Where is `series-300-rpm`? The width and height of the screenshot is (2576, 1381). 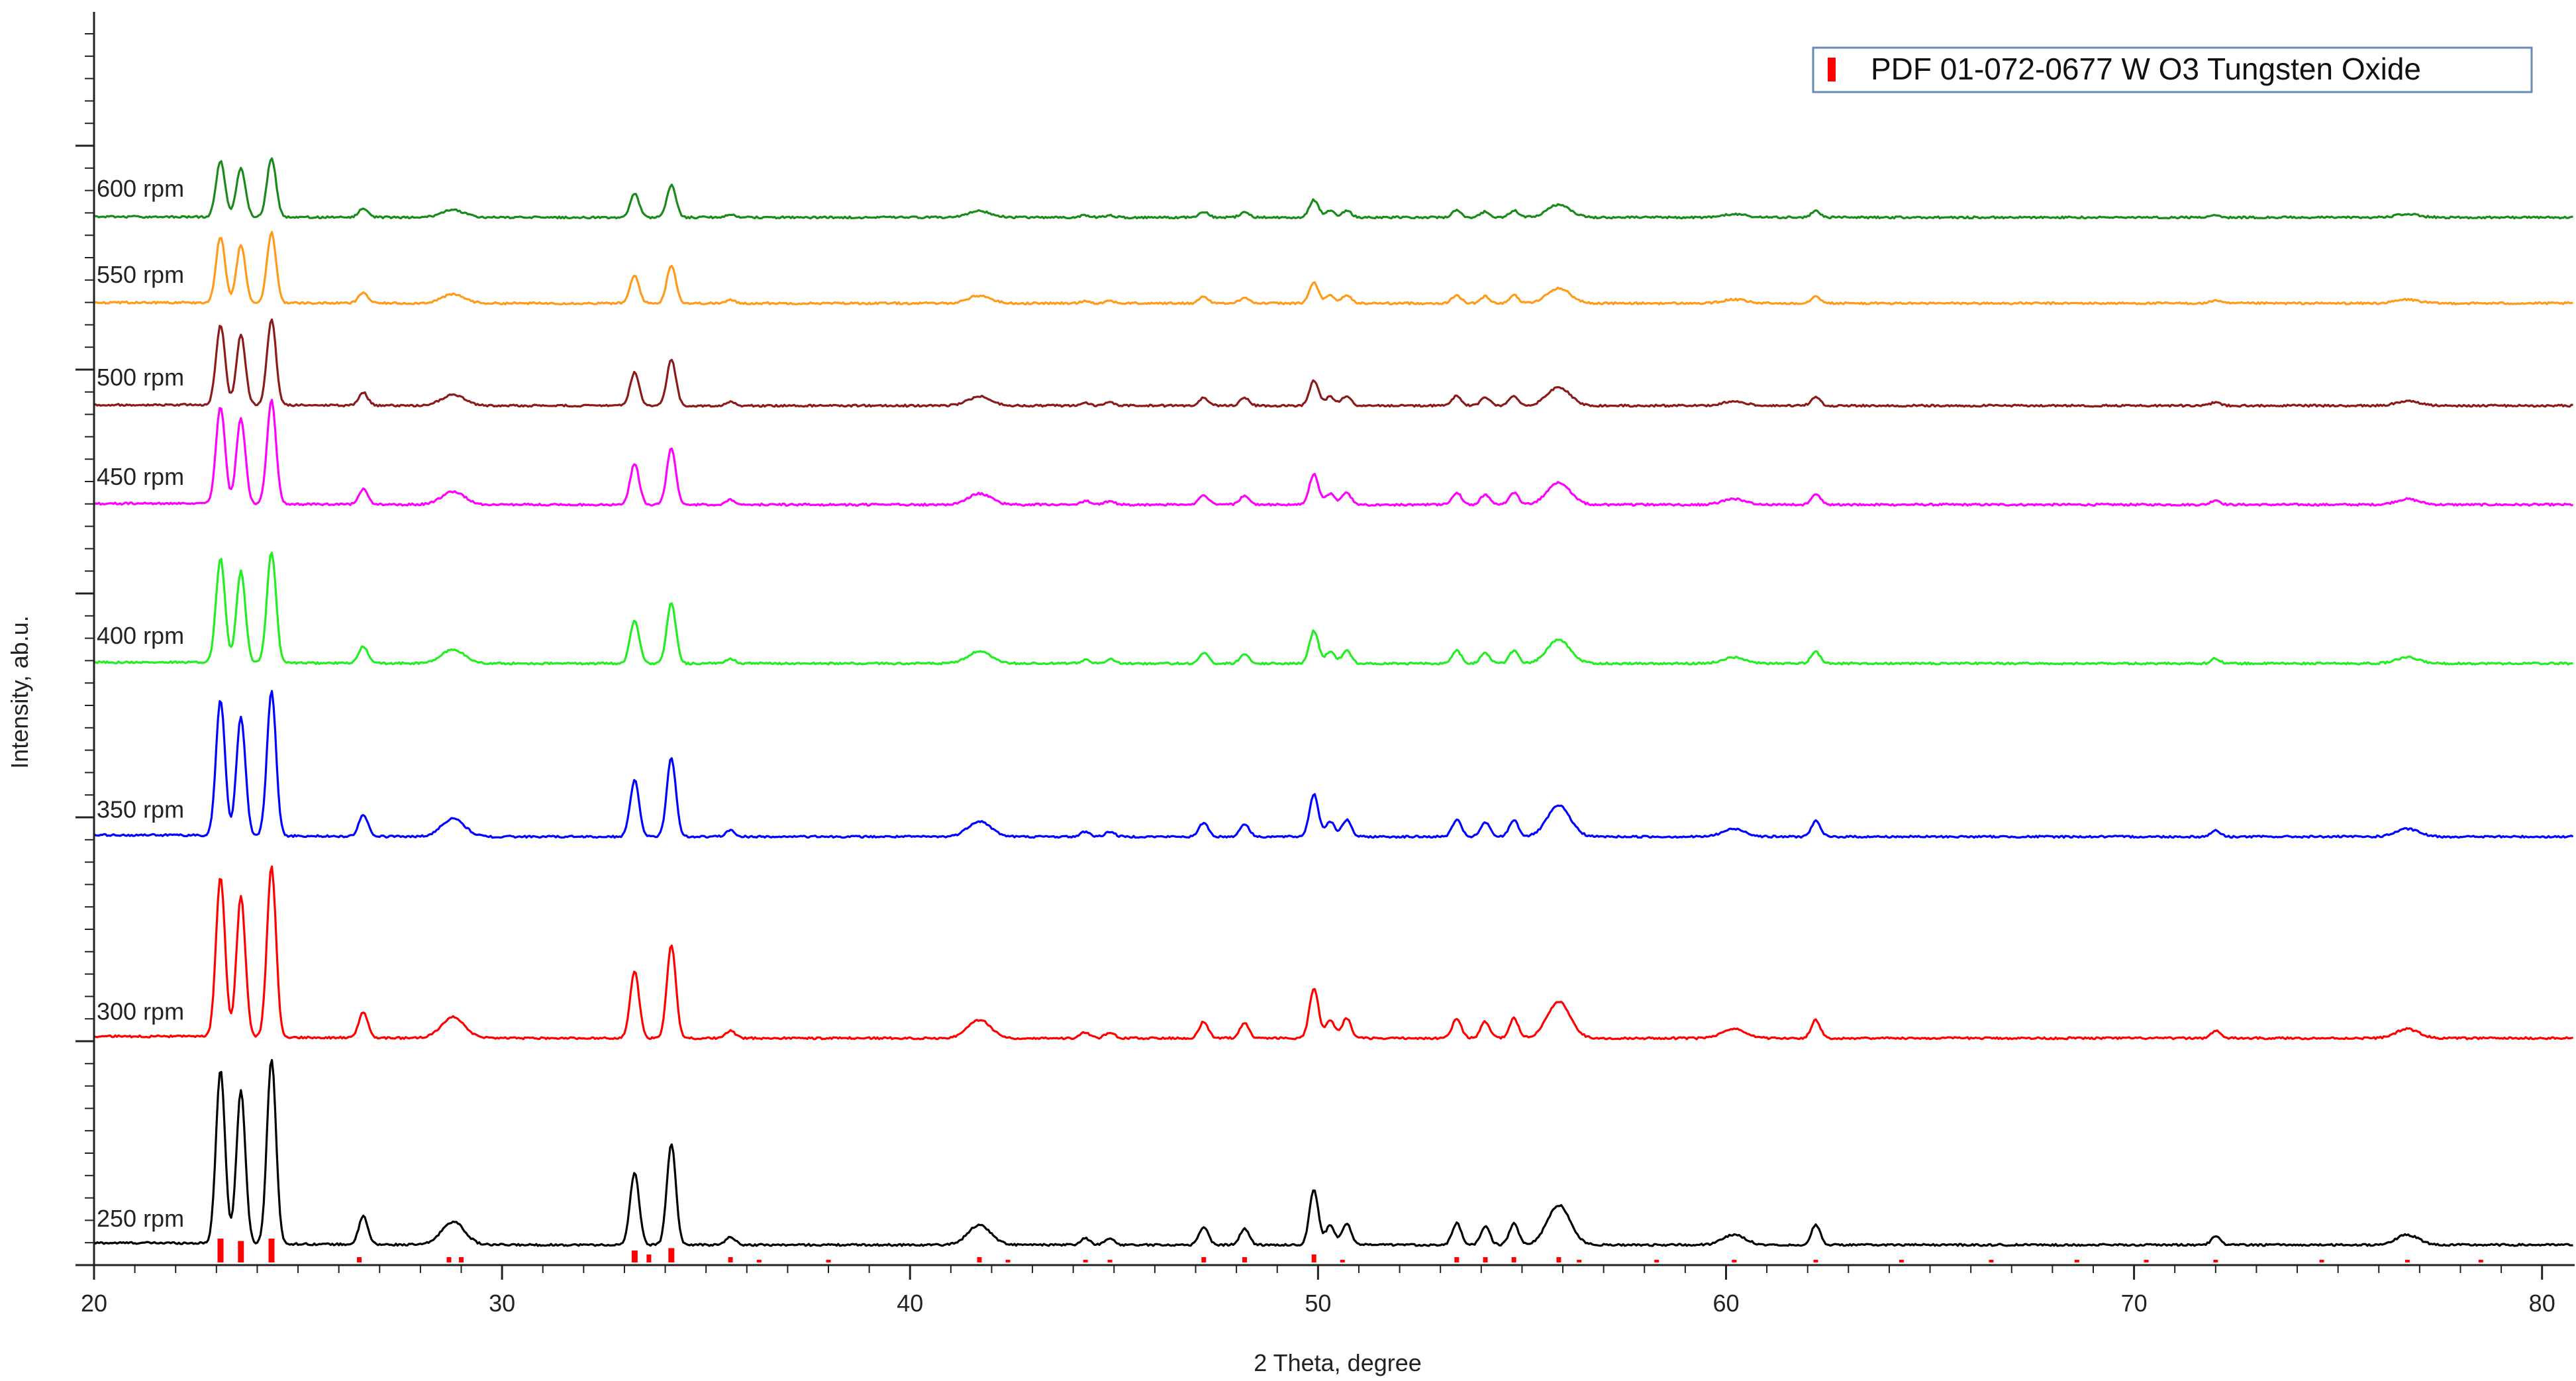 series-300-rpm is located at coordinates (1333, 953).